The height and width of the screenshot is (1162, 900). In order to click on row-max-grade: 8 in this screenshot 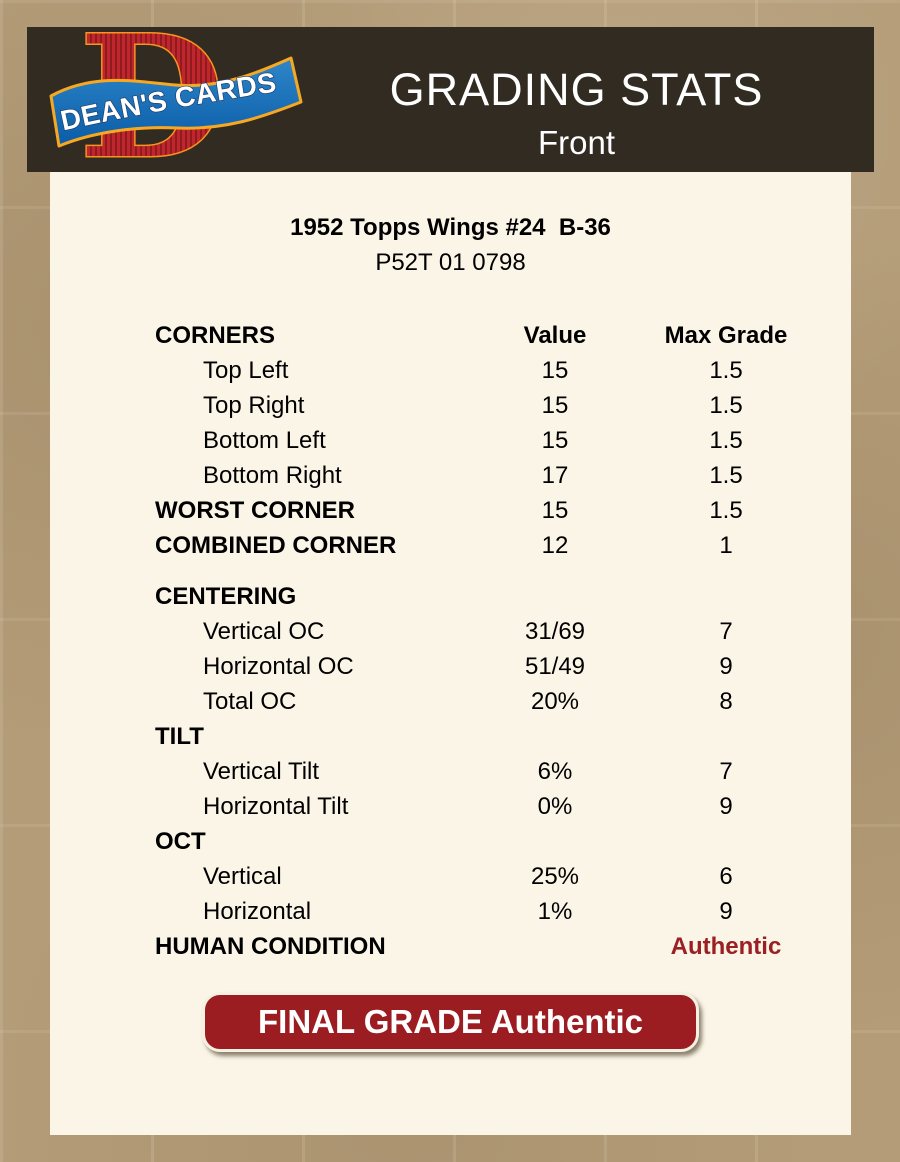, I will do `click(726, 701)`.